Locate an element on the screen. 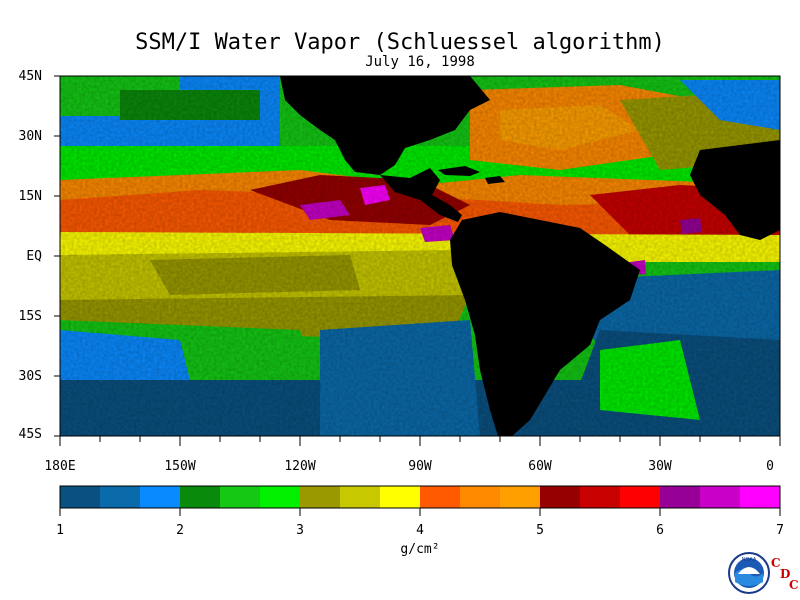 This screenshot has width=800, height=600. lat-ticks is located at coordinates (57, 256).